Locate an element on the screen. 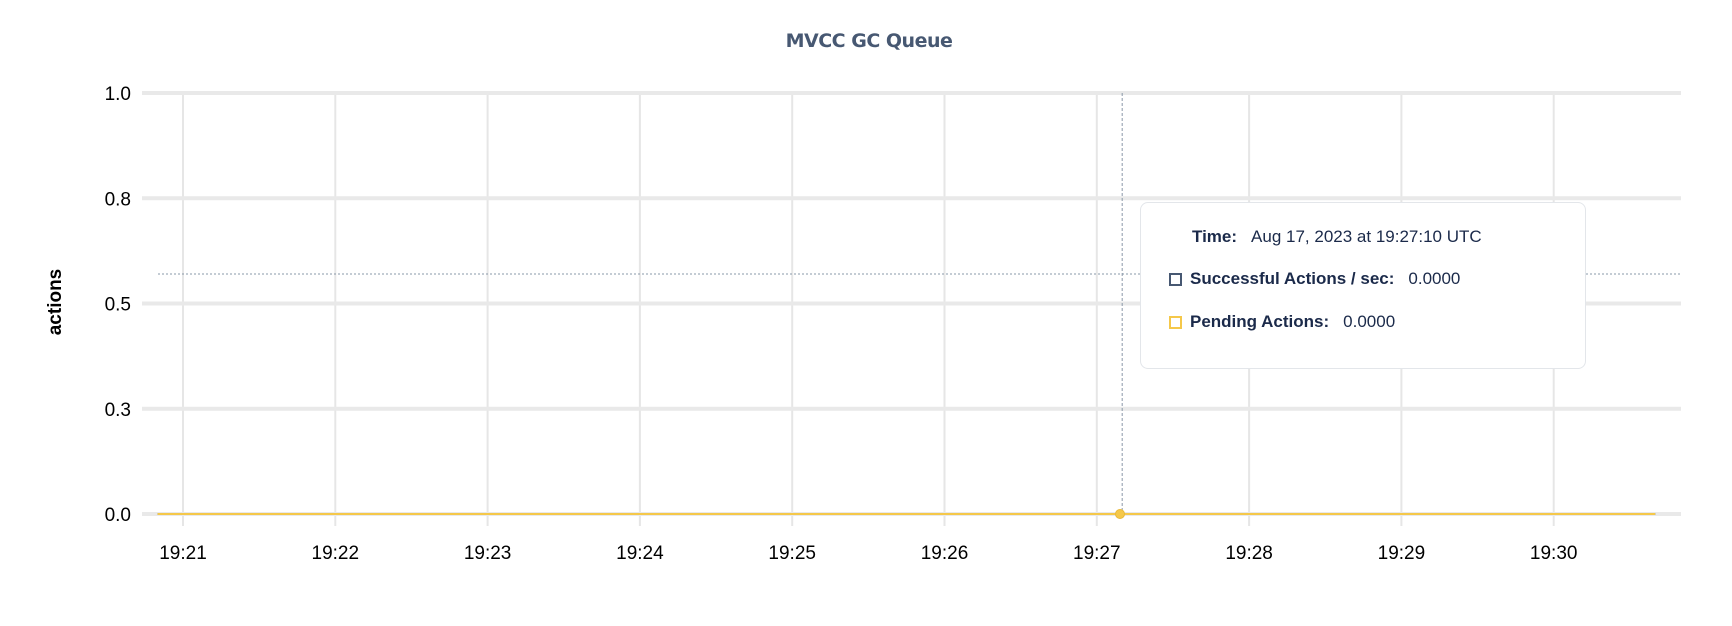 Image resolution: width=1732 pixels, height=626 pixels. x-tick-label: 19:27 is located at coordinates (1097, 553).